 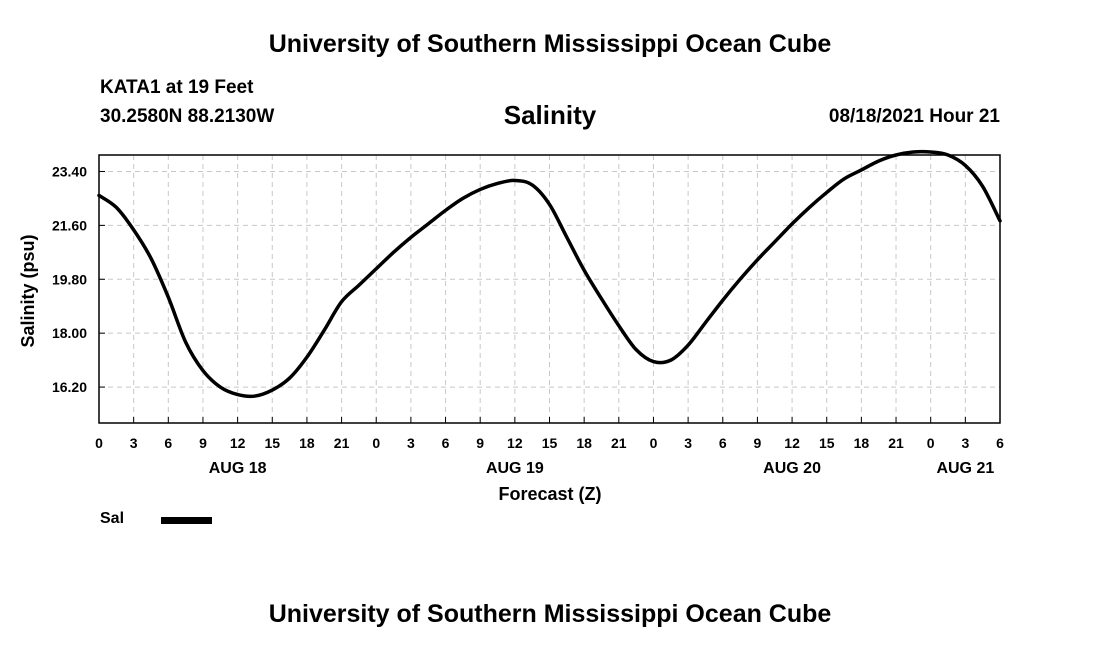 I want to click on legend-label: Sal, so click(x=112, y=518).